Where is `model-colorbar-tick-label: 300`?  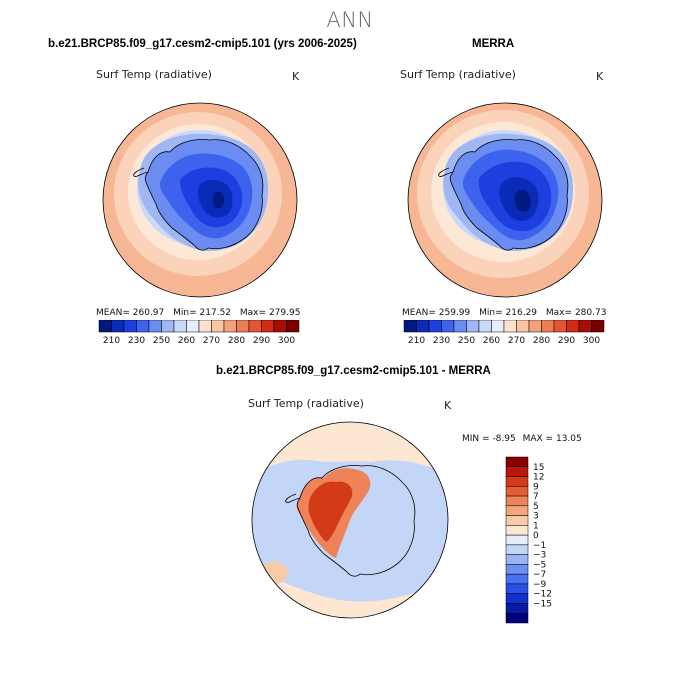 model-colorbar-tick-label: 300 is located at coordinates (286, 341).